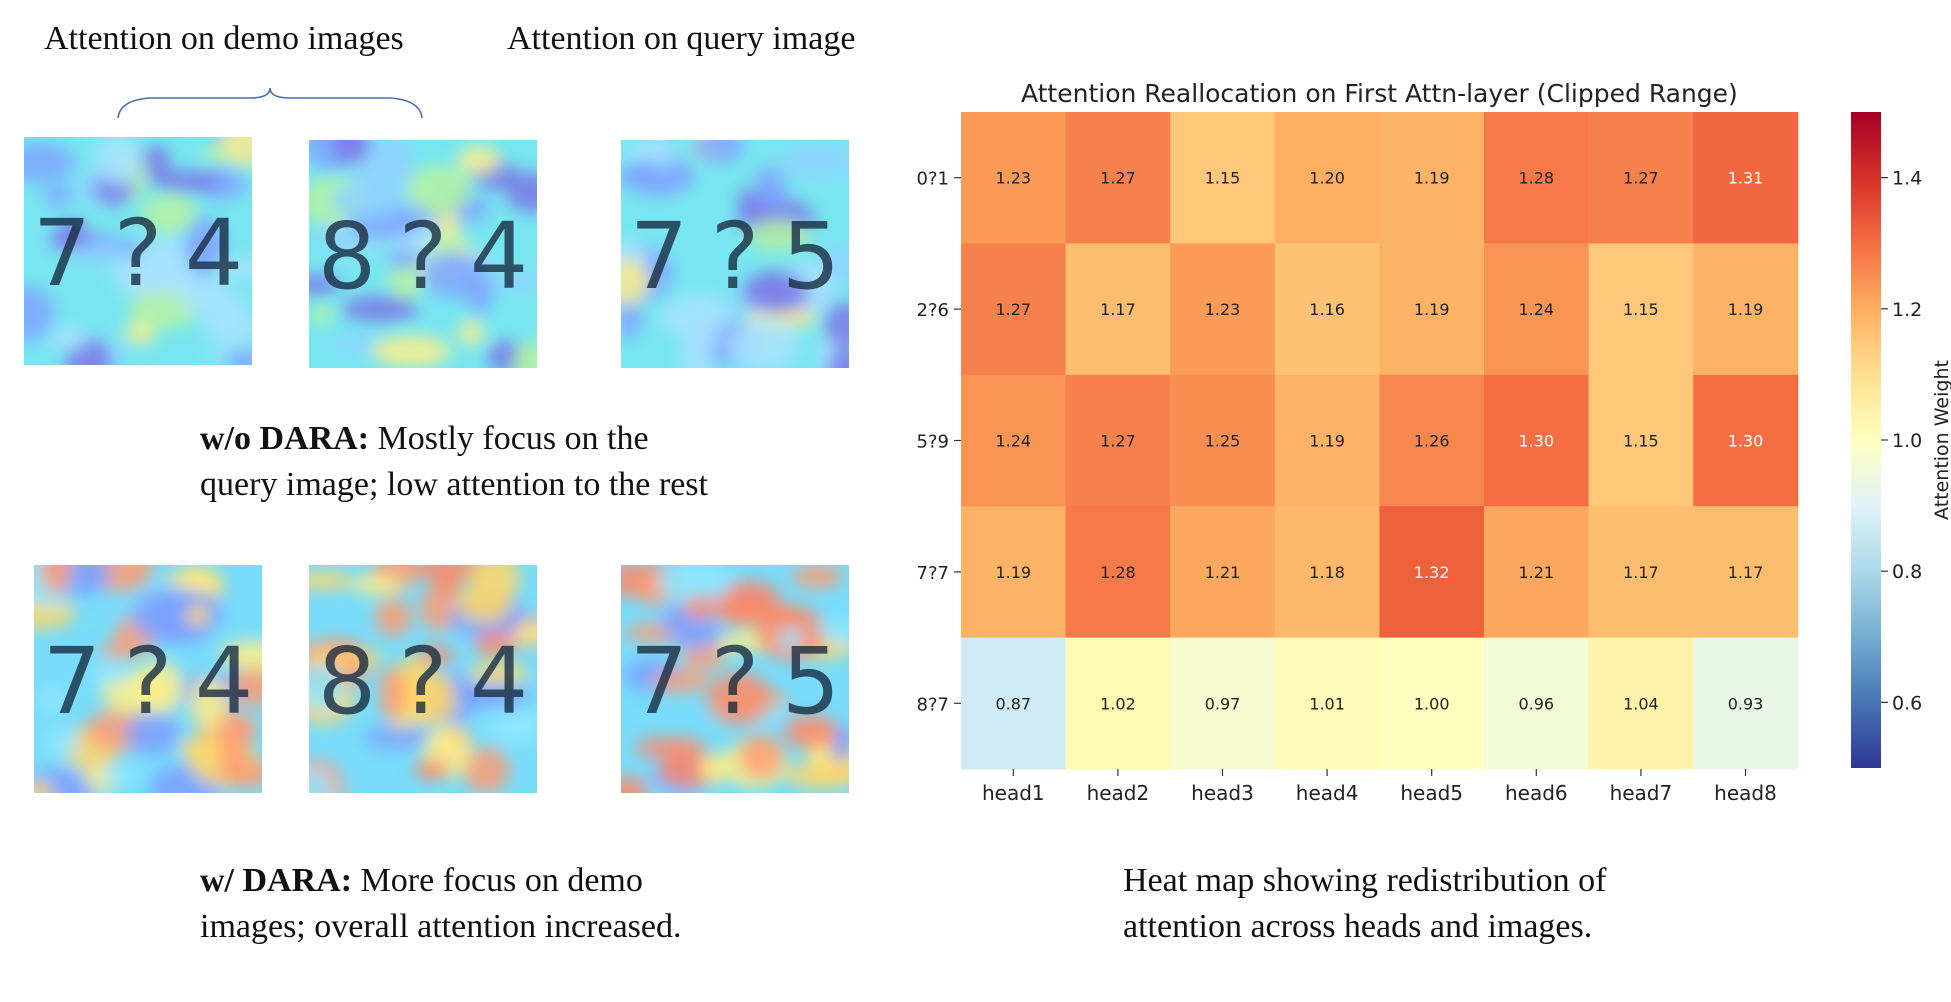 The height and width of the screenshot is (1002, 1951). Describe the element at coordinates (224, 38) in the screenshot. I see `demo-images-label: Attention on demo images` at that location.